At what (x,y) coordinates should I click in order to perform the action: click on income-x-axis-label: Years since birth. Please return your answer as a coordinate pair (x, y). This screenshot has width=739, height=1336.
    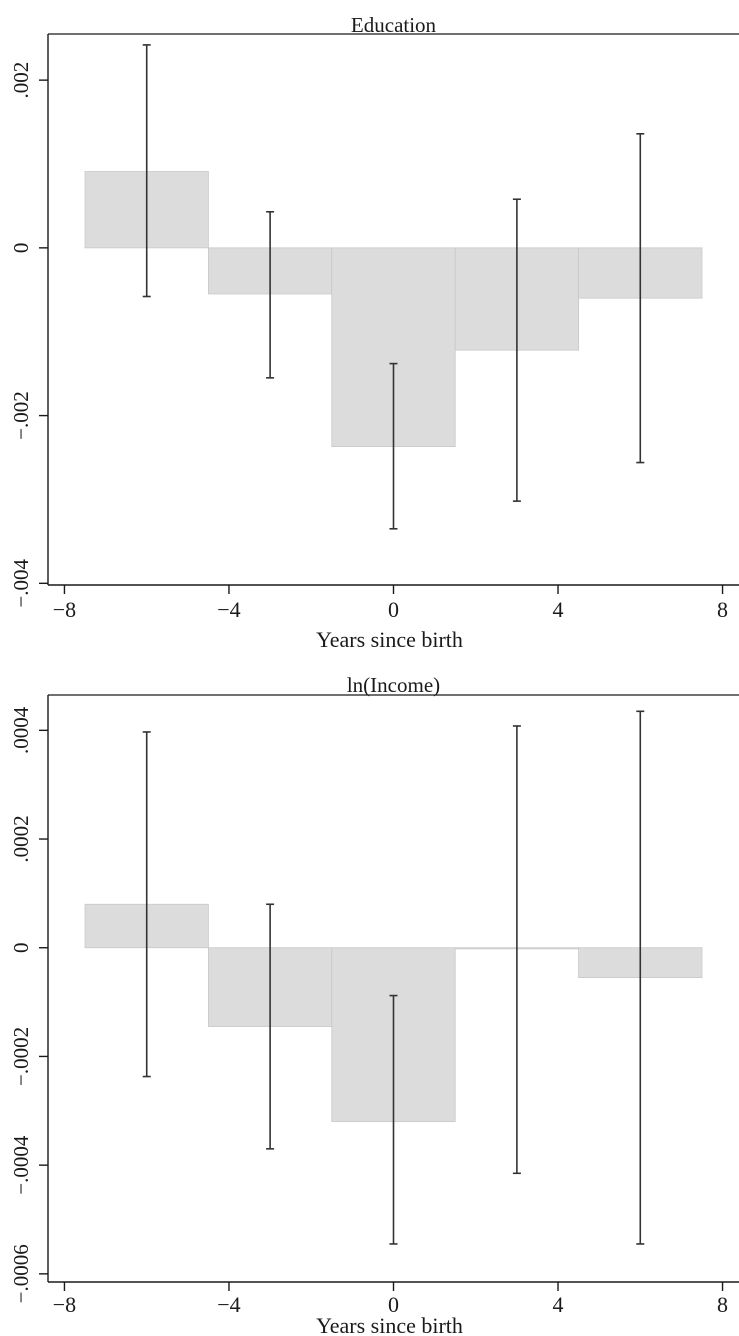
    Looking at the image, I should click on (389, 1324).